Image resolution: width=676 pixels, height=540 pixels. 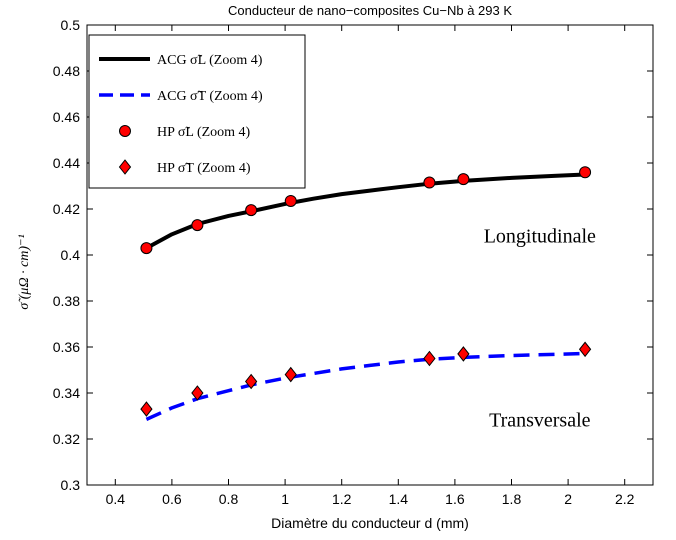 What do you see at coordinates (125, 131) in the screenshot?
I see `legend-swatch-circle` at bounding box center [125, 131].